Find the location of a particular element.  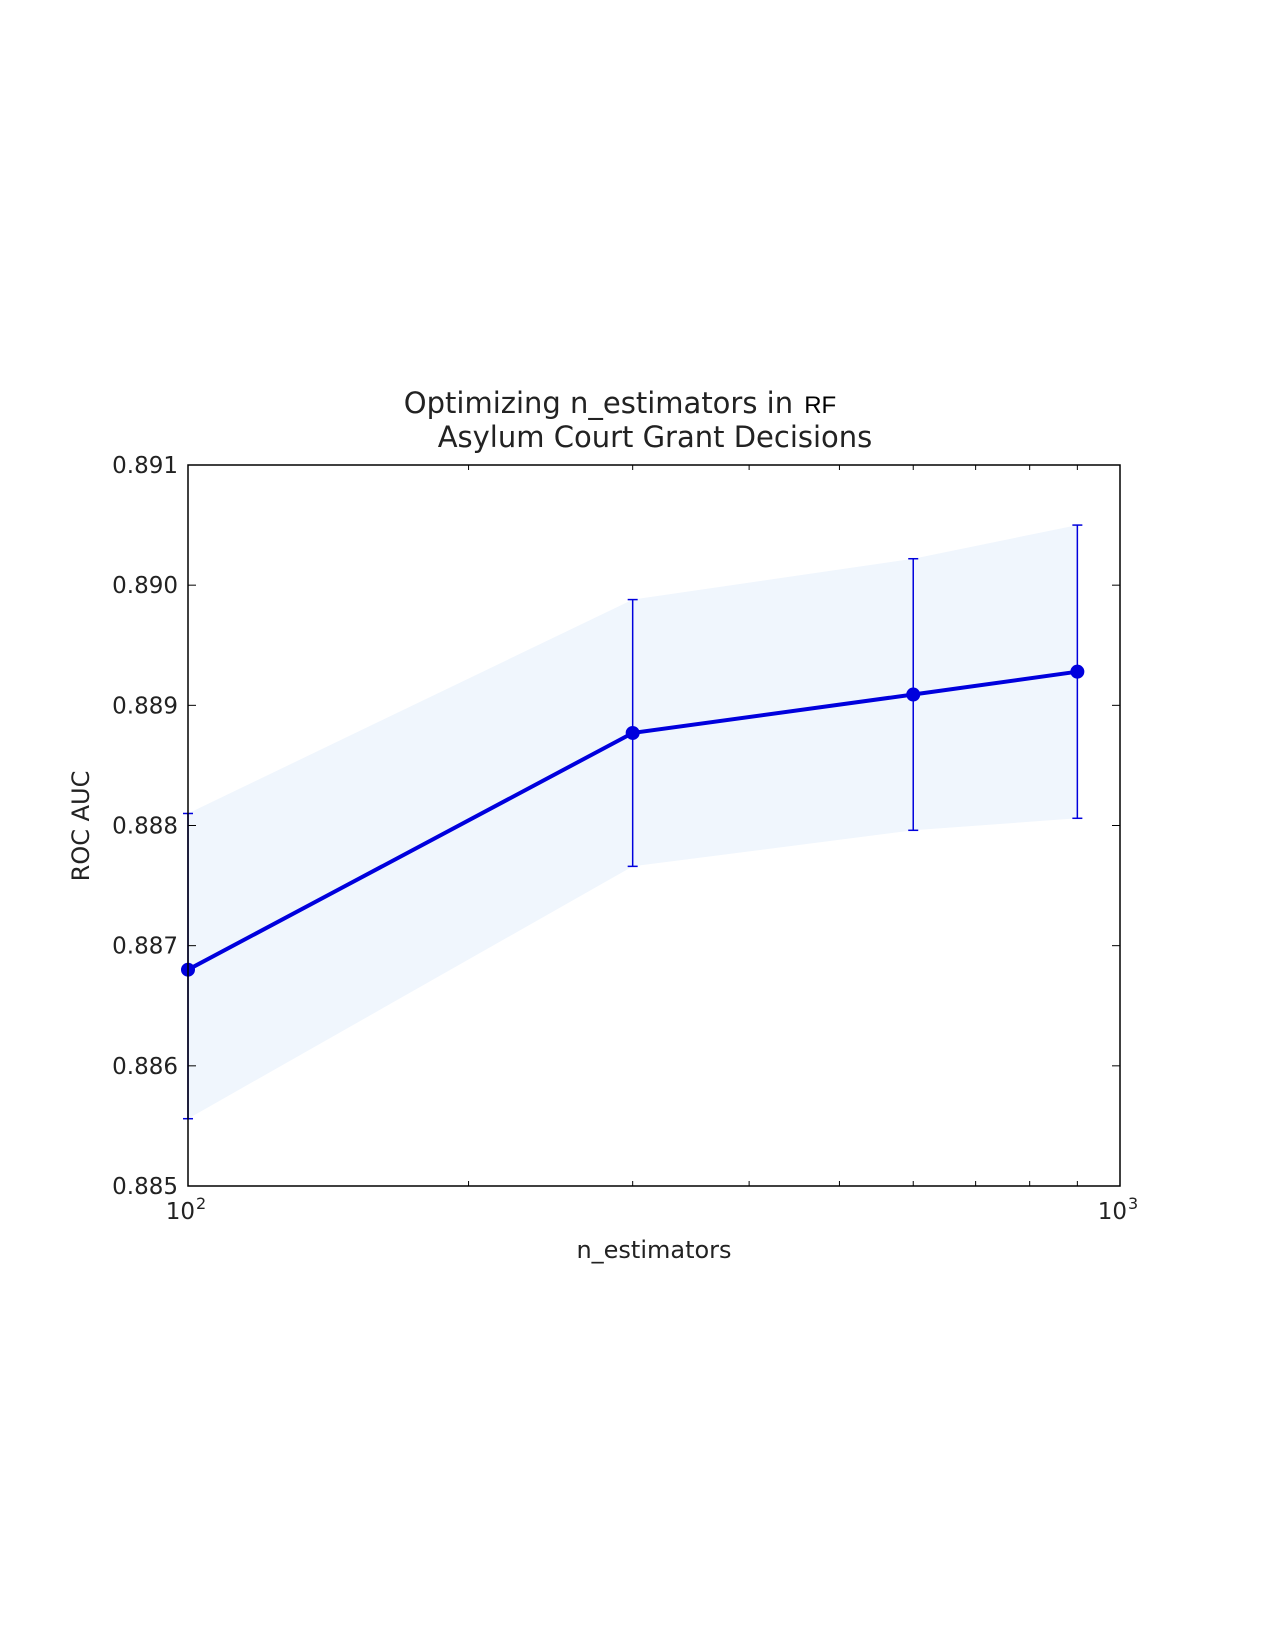

series-line-layer is located at coordinates (632, 820).